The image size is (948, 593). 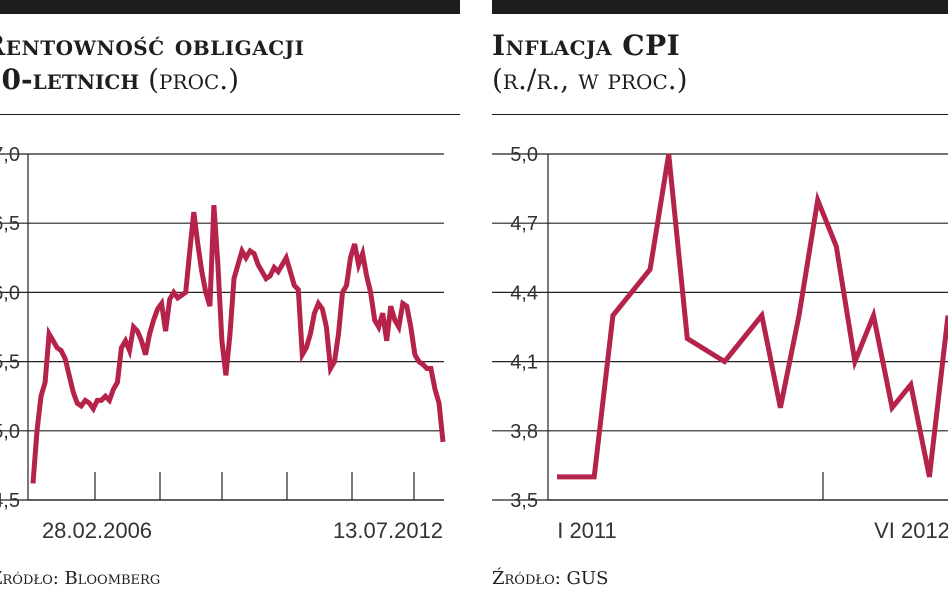 I want to click on left-header-bar, so click(x=230, y=7).